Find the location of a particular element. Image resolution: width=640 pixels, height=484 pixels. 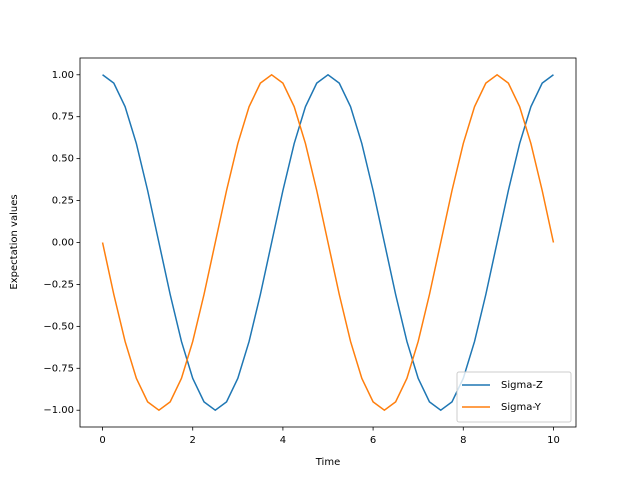

x-tick-label: 10 is located at coordinates (553, 440).